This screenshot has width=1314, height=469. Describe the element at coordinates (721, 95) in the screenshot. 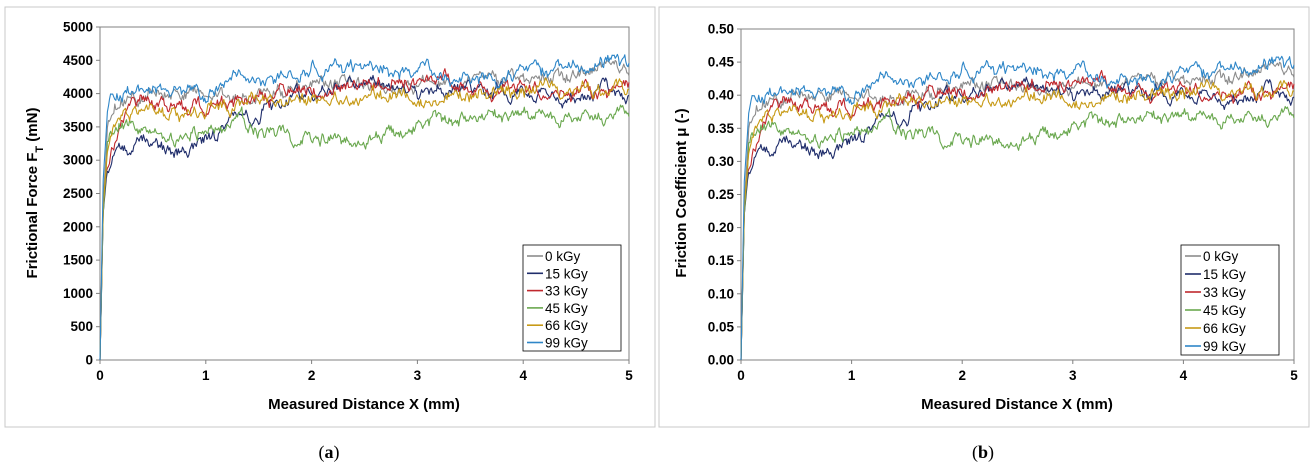

I see `y-tick-label: 0.40` at that location.